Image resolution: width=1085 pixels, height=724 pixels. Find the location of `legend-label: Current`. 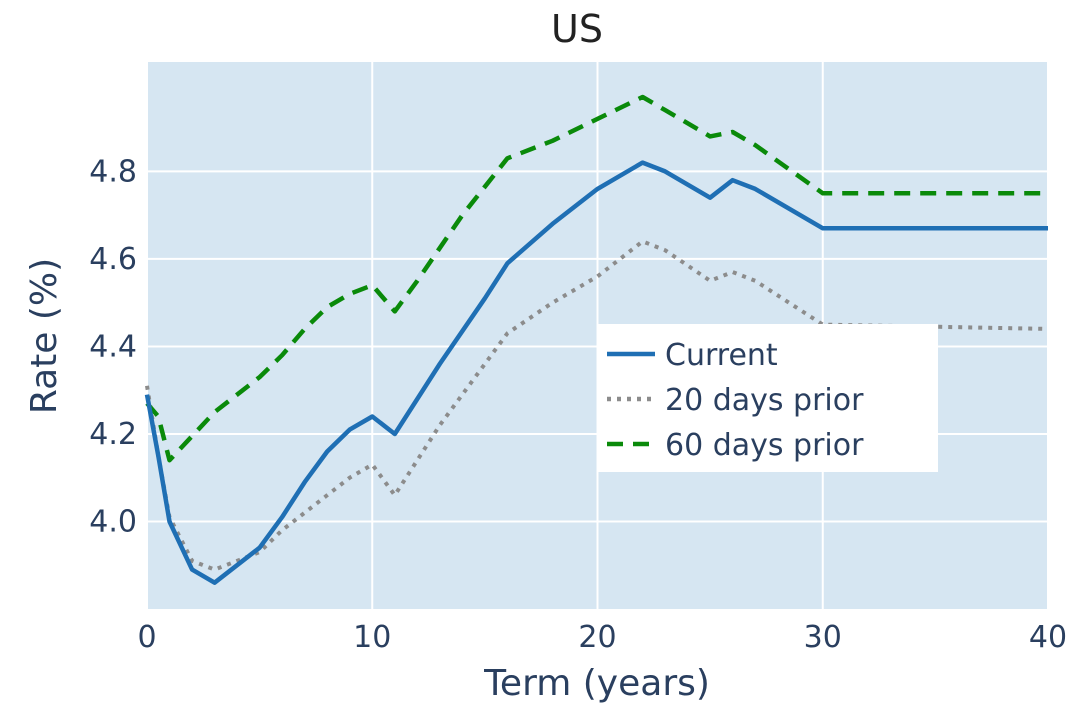

legend-label: Current is located at coordinates (721, 355).